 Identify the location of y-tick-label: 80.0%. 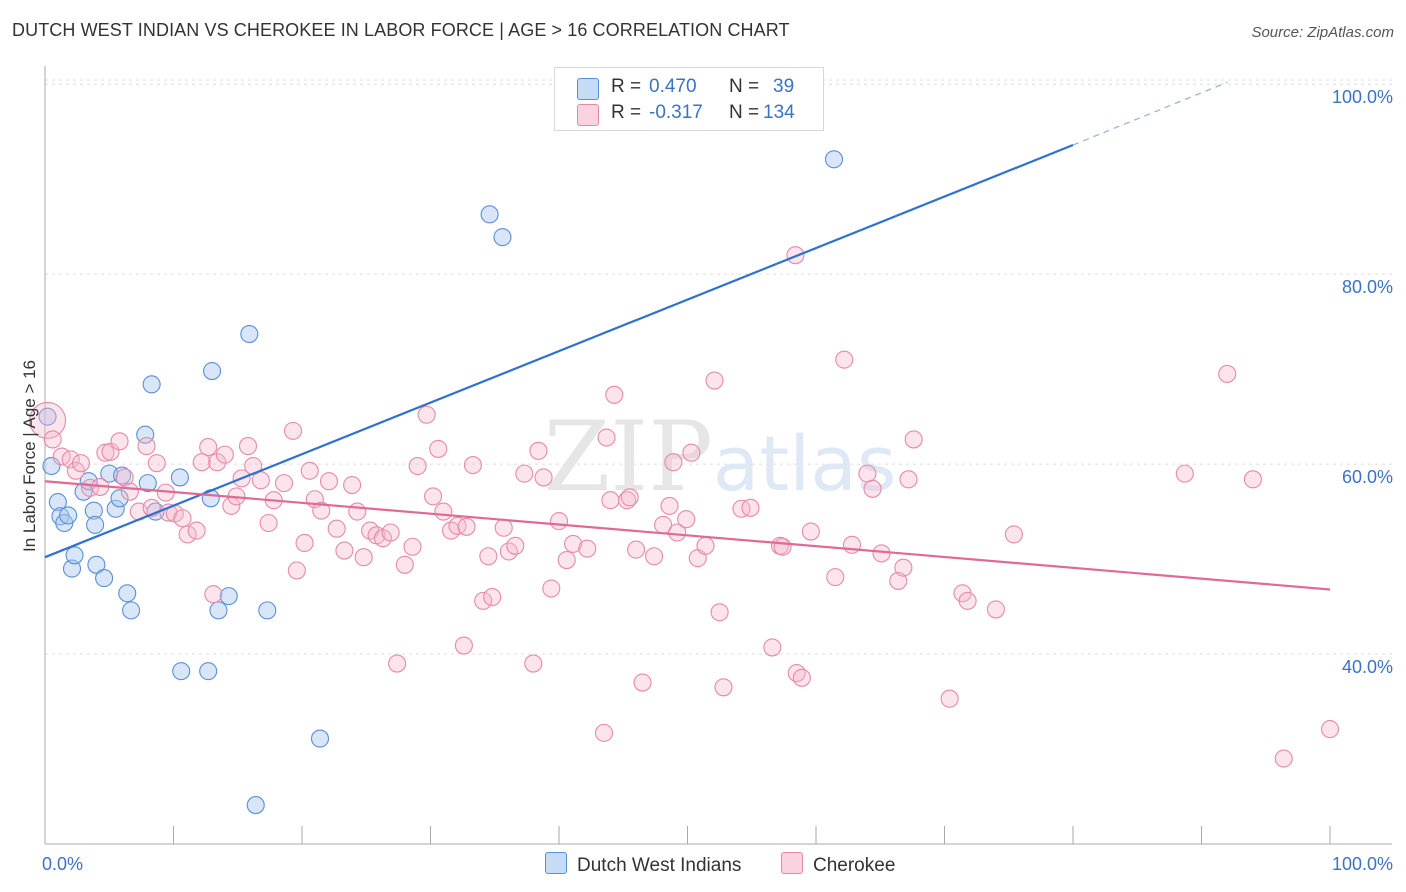
(1367, 287).